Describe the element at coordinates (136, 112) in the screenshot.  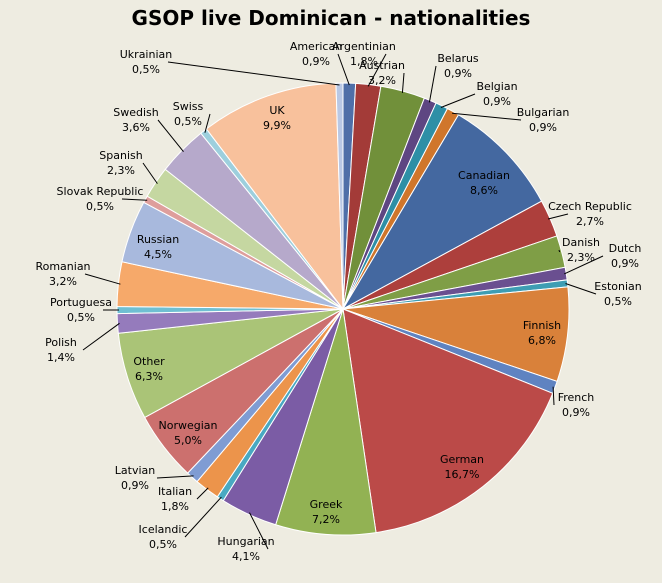
I see `slice-label: Swedish` at that location.